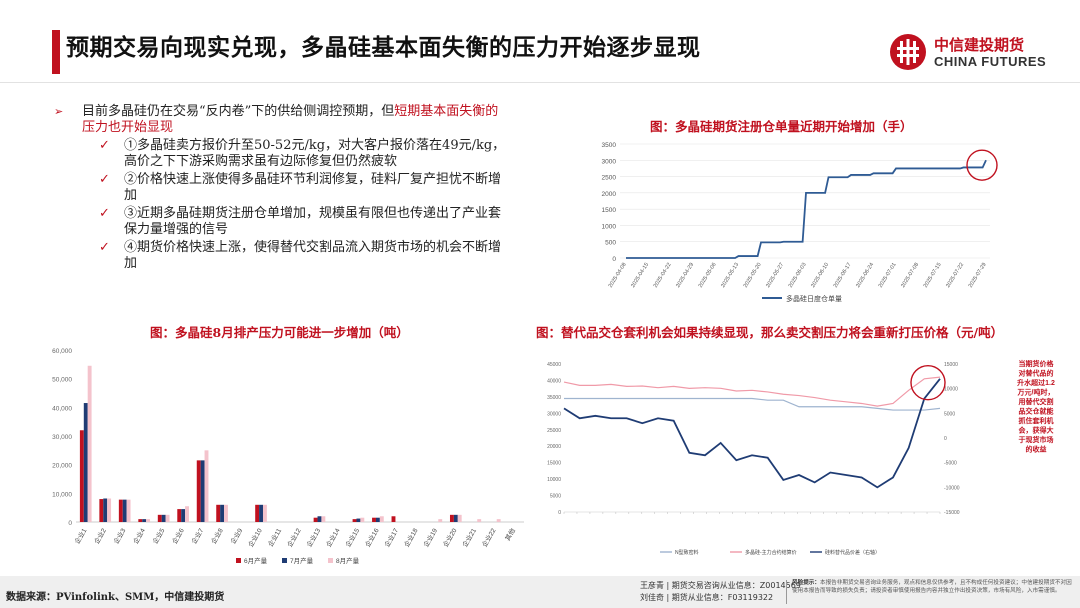  What do you see at coordinates (610, 243) in the screenshot?
I see `chart1-ytick-label: 500` at bounding box center [610, 243].